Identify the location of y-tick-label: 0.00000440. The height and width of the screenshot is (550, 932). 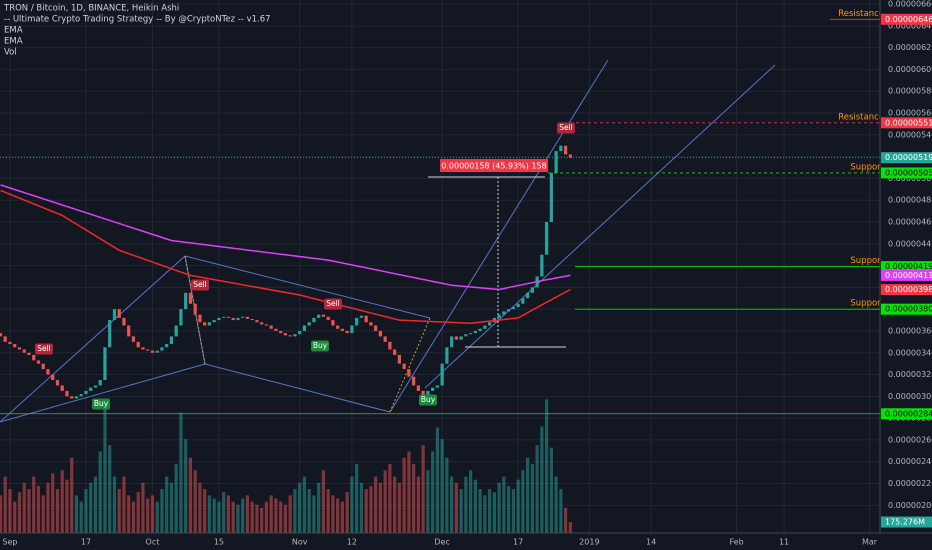
(910, 243).